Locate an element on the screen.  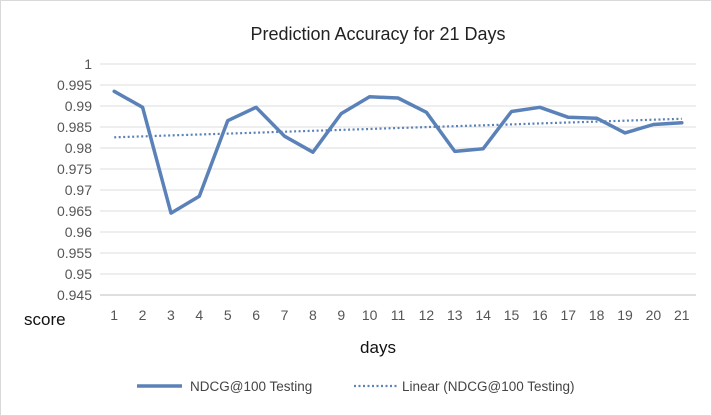
x-tick-label: 9 is located at coordinates (341, 315).